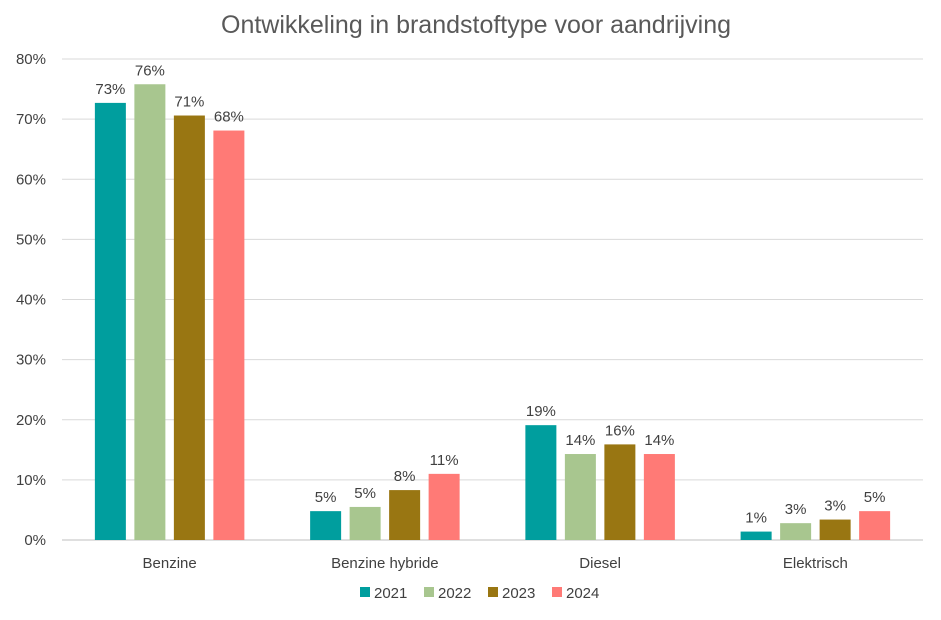 The height and width of the screenshot is (620, 941). I want to click on x-category-label: Diesel, so click(600, 563).